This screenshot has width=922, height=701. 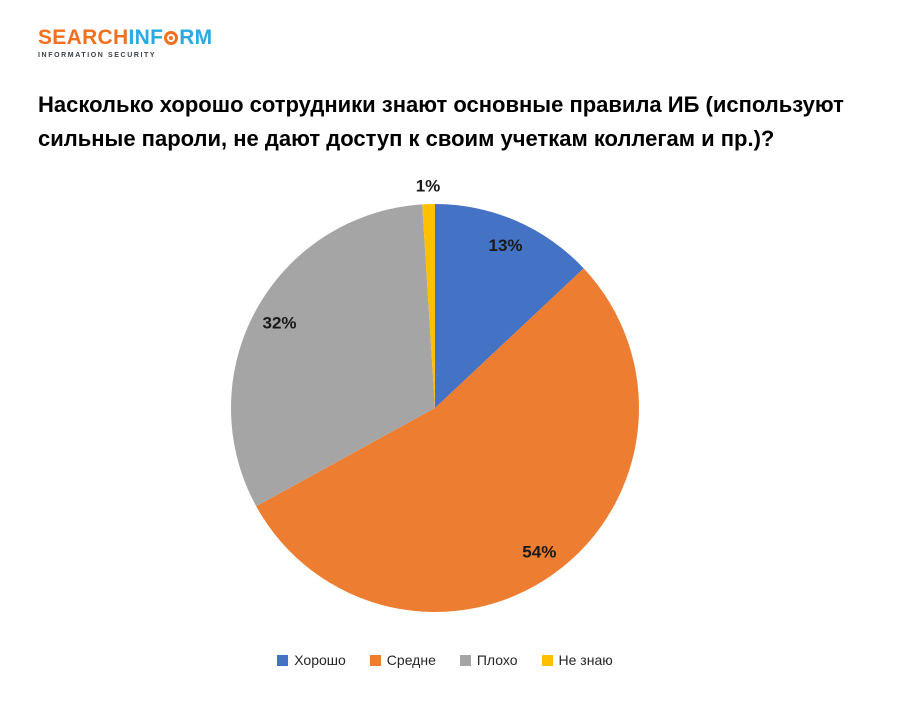 What do you see at coordinates (539, 552) in the screenshot?
I see `pie-data-label: 54%` at bounding box center [539, 552].